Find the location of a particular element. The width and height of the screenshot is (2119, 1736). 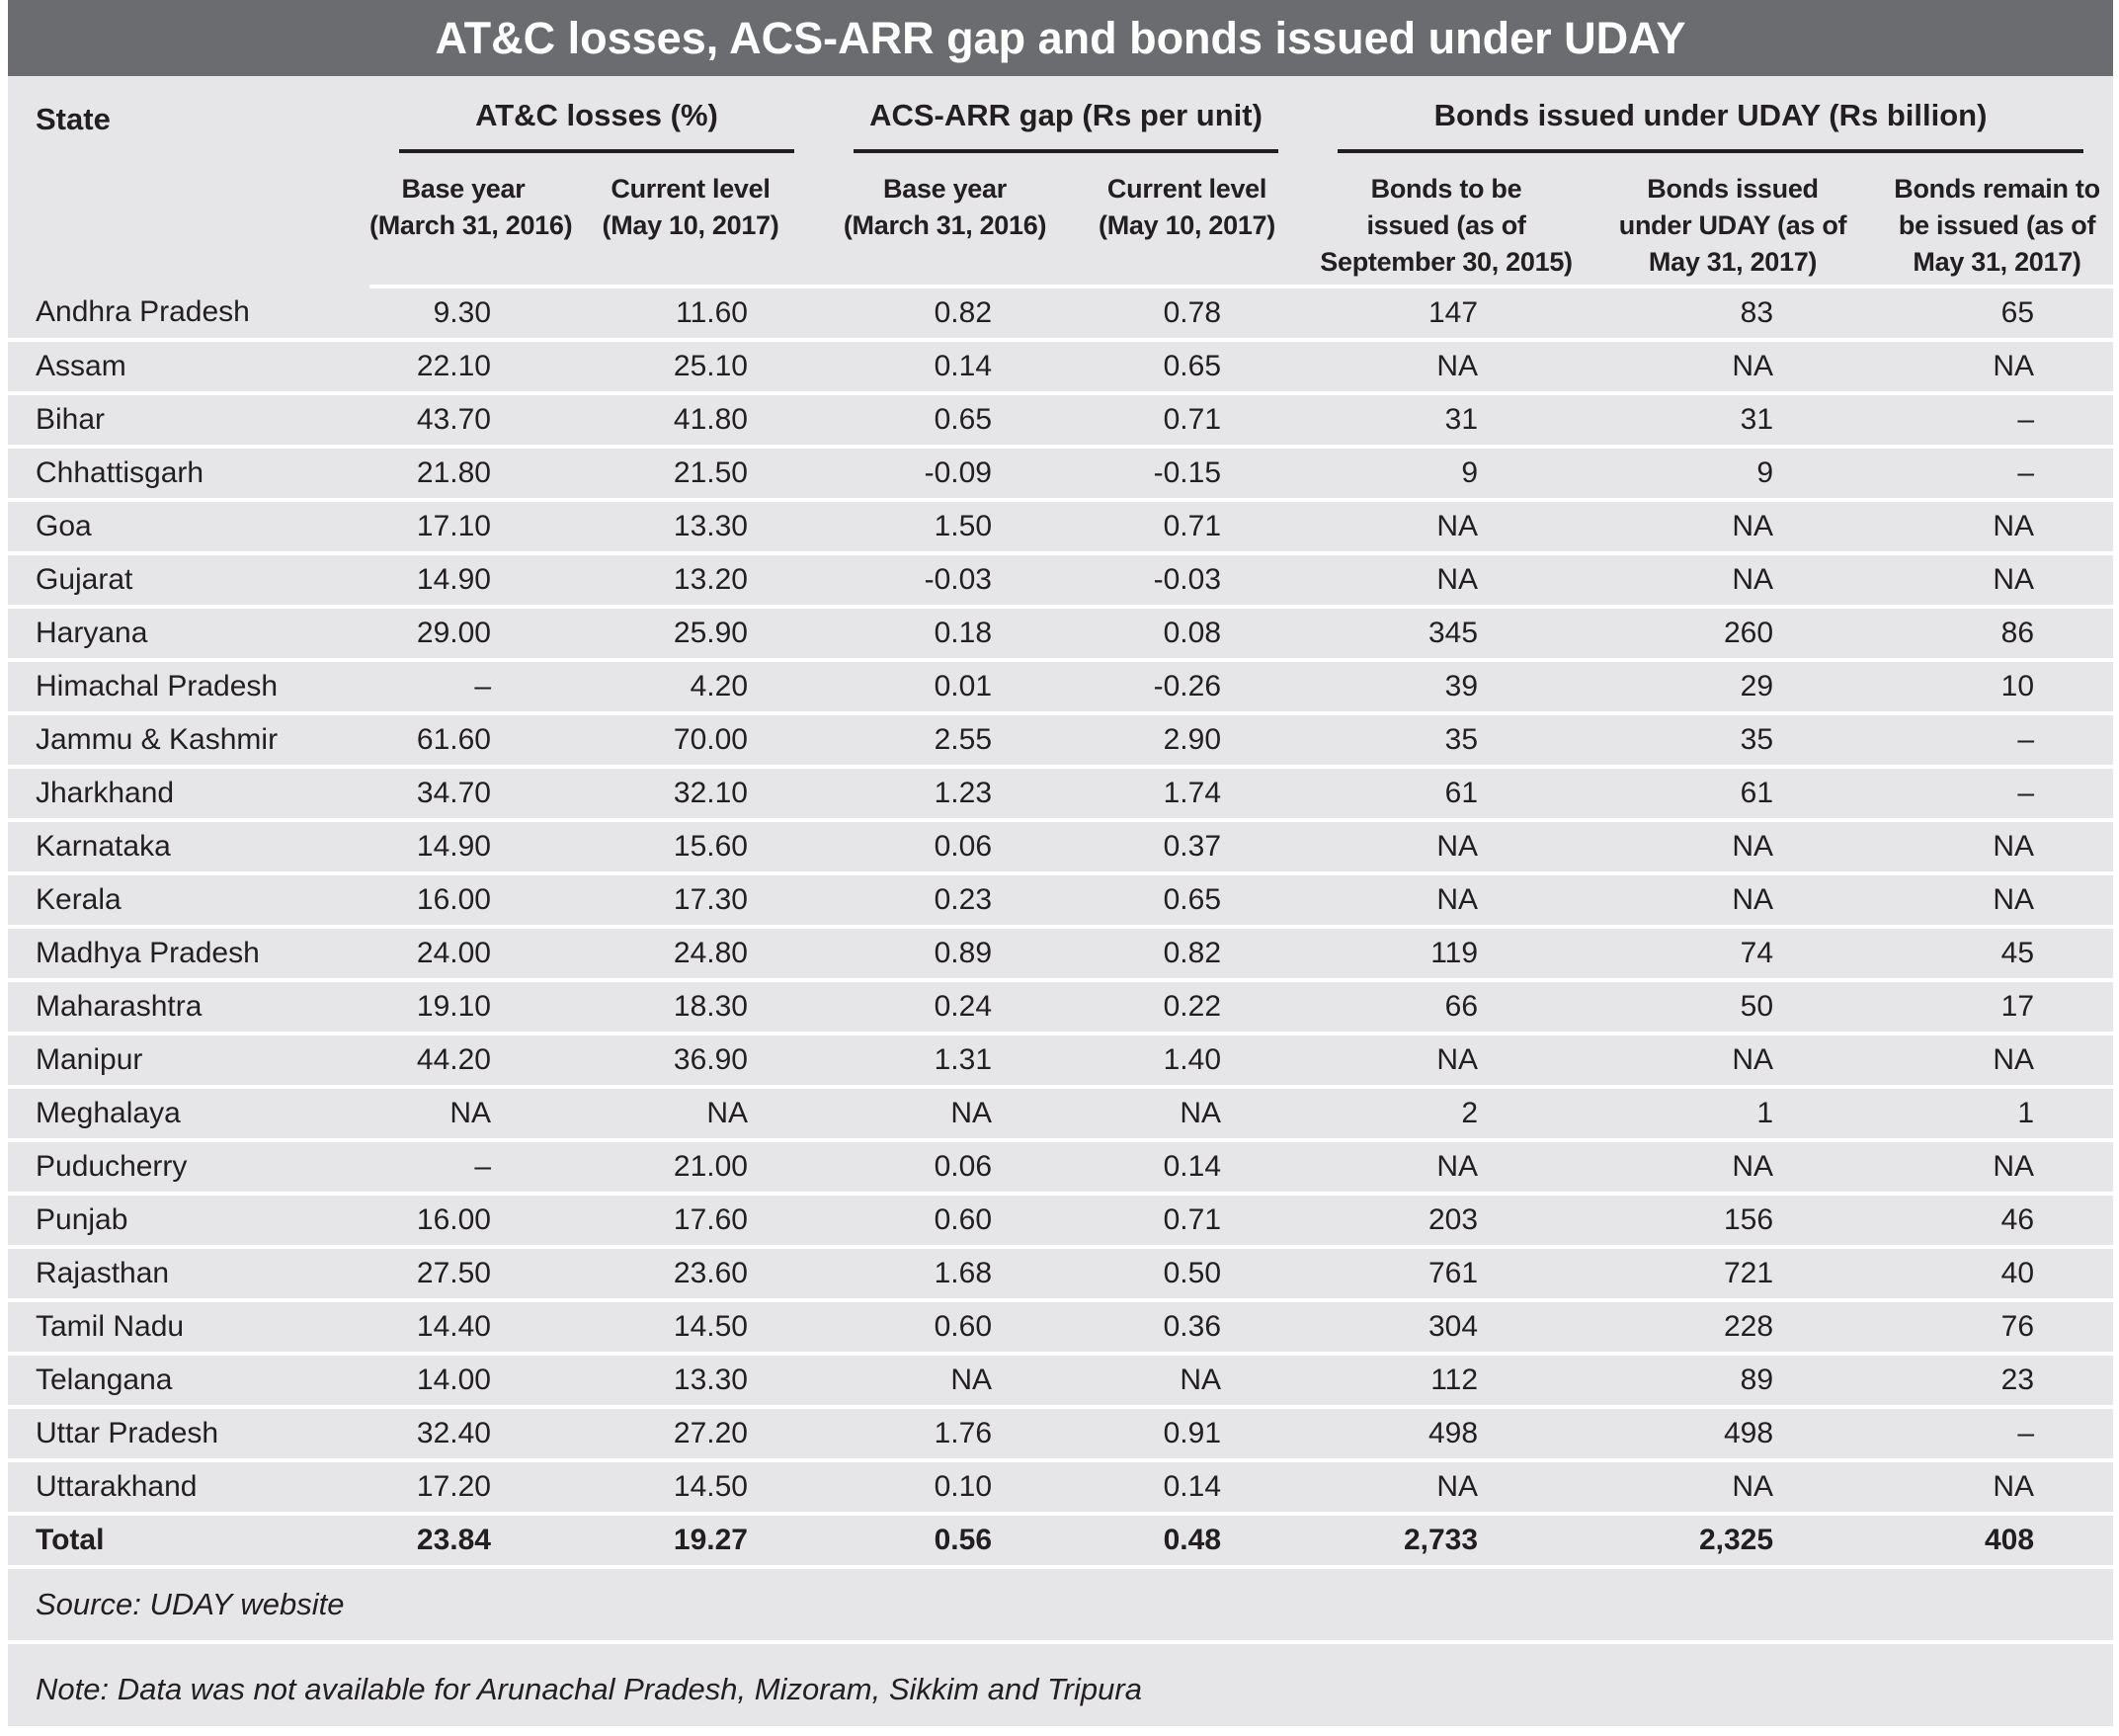

table-row: Chhattisgarh 21.80 21.50 -0.09 -0.15 9 9– is located at coordinates (1060, 475).